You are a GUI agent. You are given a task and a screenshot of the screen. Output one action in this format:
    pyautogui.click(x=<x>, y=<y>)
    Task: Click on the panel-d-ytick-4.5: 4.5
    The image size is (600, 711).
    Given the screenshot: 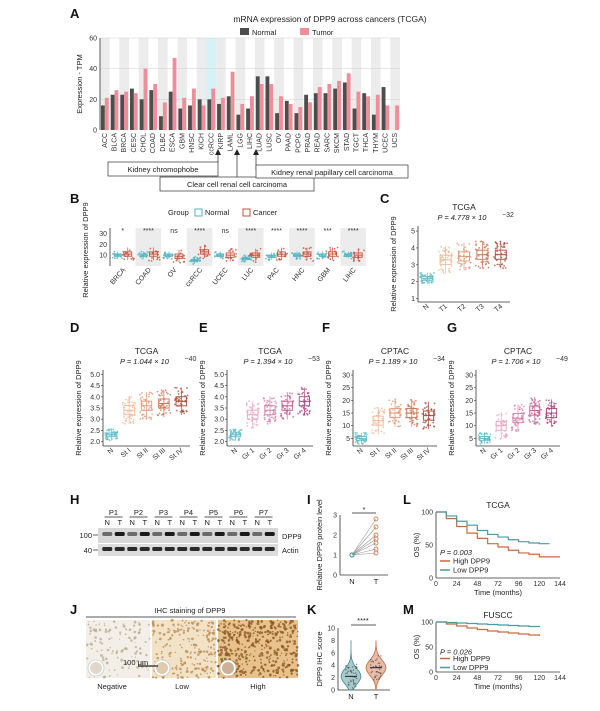 What is the action you would take?
    pyautogui.click(x=95, y=386)
    